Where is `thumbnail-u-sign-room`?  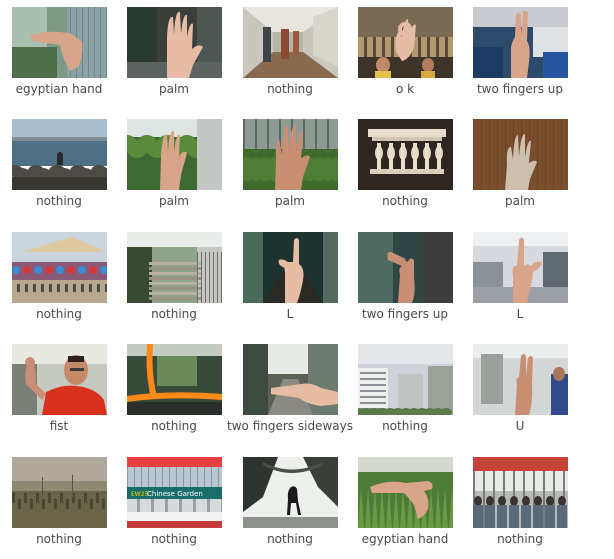 thumbnail-u-sign-room is located at coordinates (520, 379).